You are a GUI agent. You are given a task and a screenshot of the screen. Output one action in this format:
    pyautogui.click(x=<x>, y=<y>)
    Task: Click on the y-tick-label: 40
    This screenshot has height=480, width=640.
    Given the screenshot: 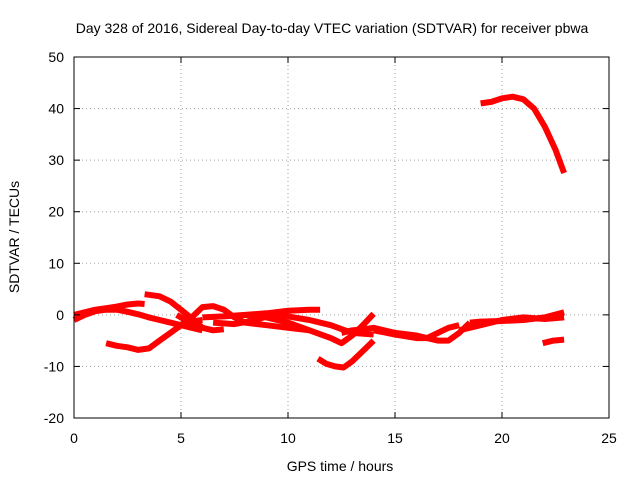 What is the action you would take?
    pyautogui.click(x=56, y=109)
    